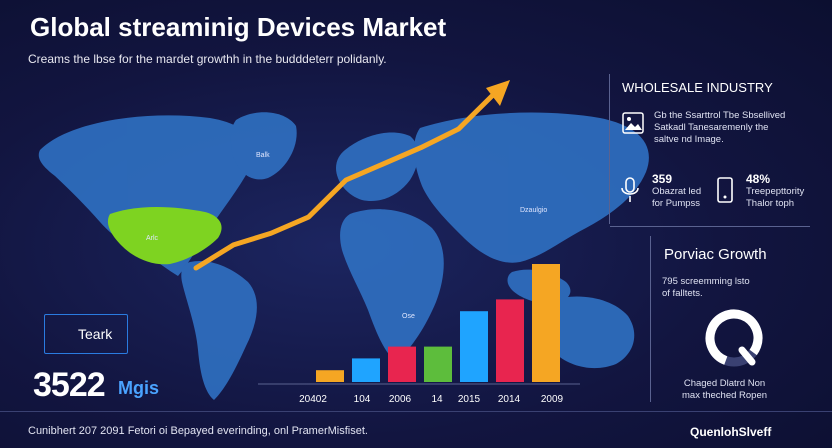 This screenshot has height=448, width=832. I want to click on x-tick-label-0: 20402, so click(313, 399).